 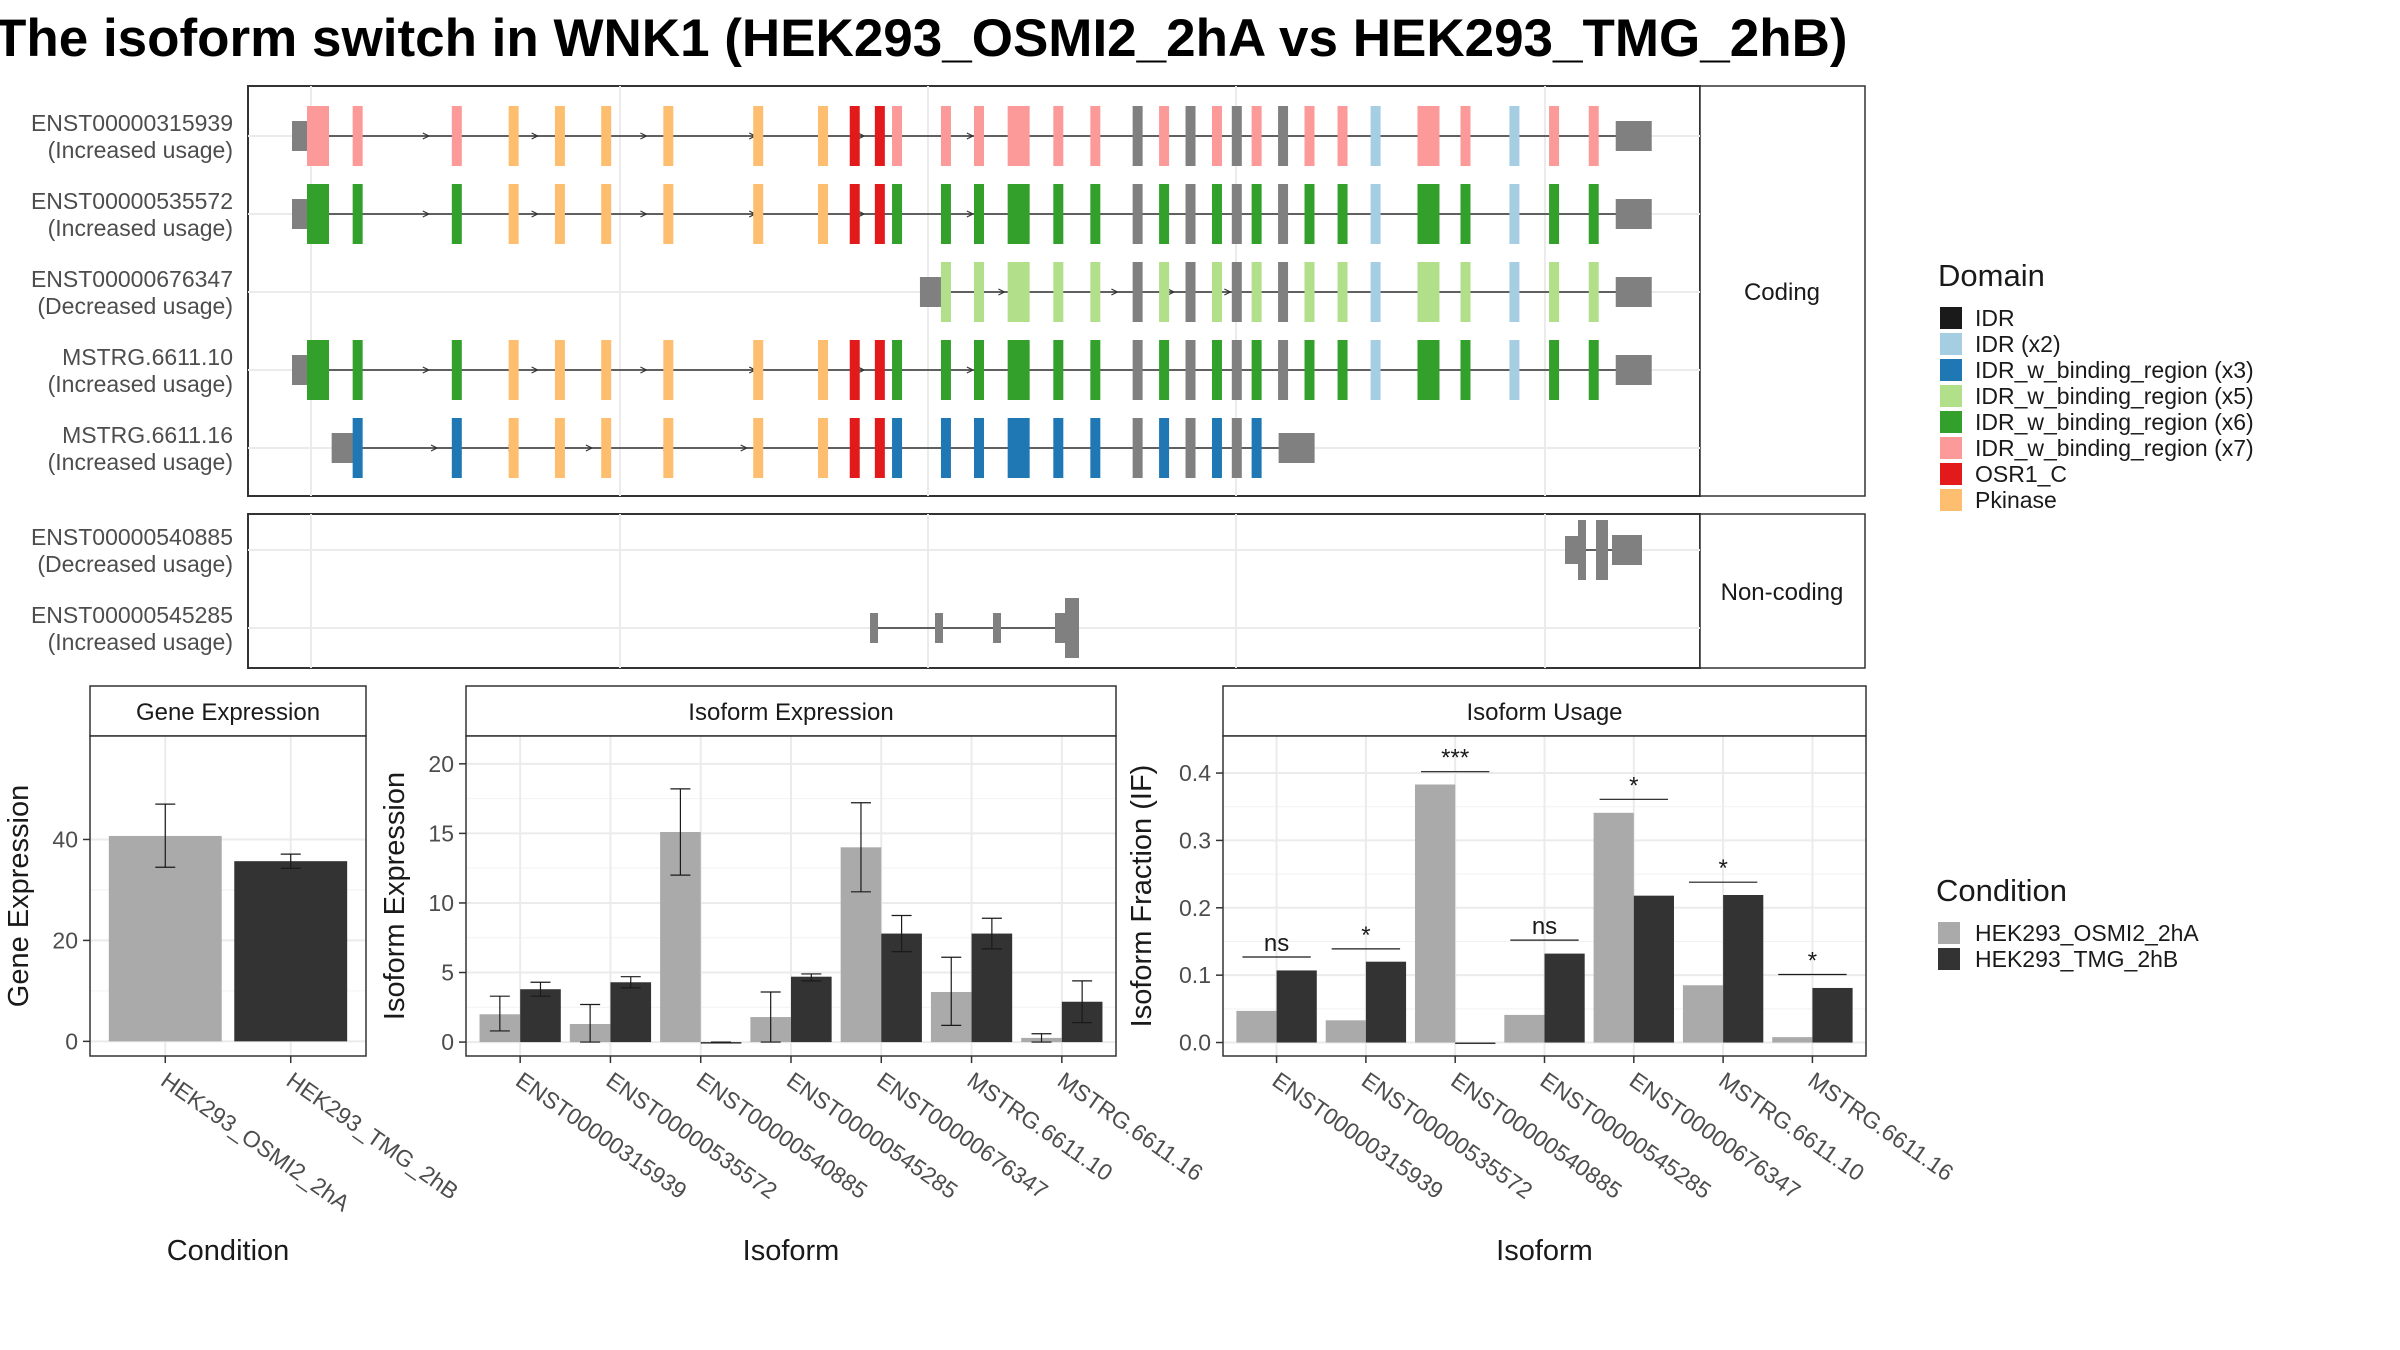 I want to click on panel-strip, so click(x=1782, y=591).